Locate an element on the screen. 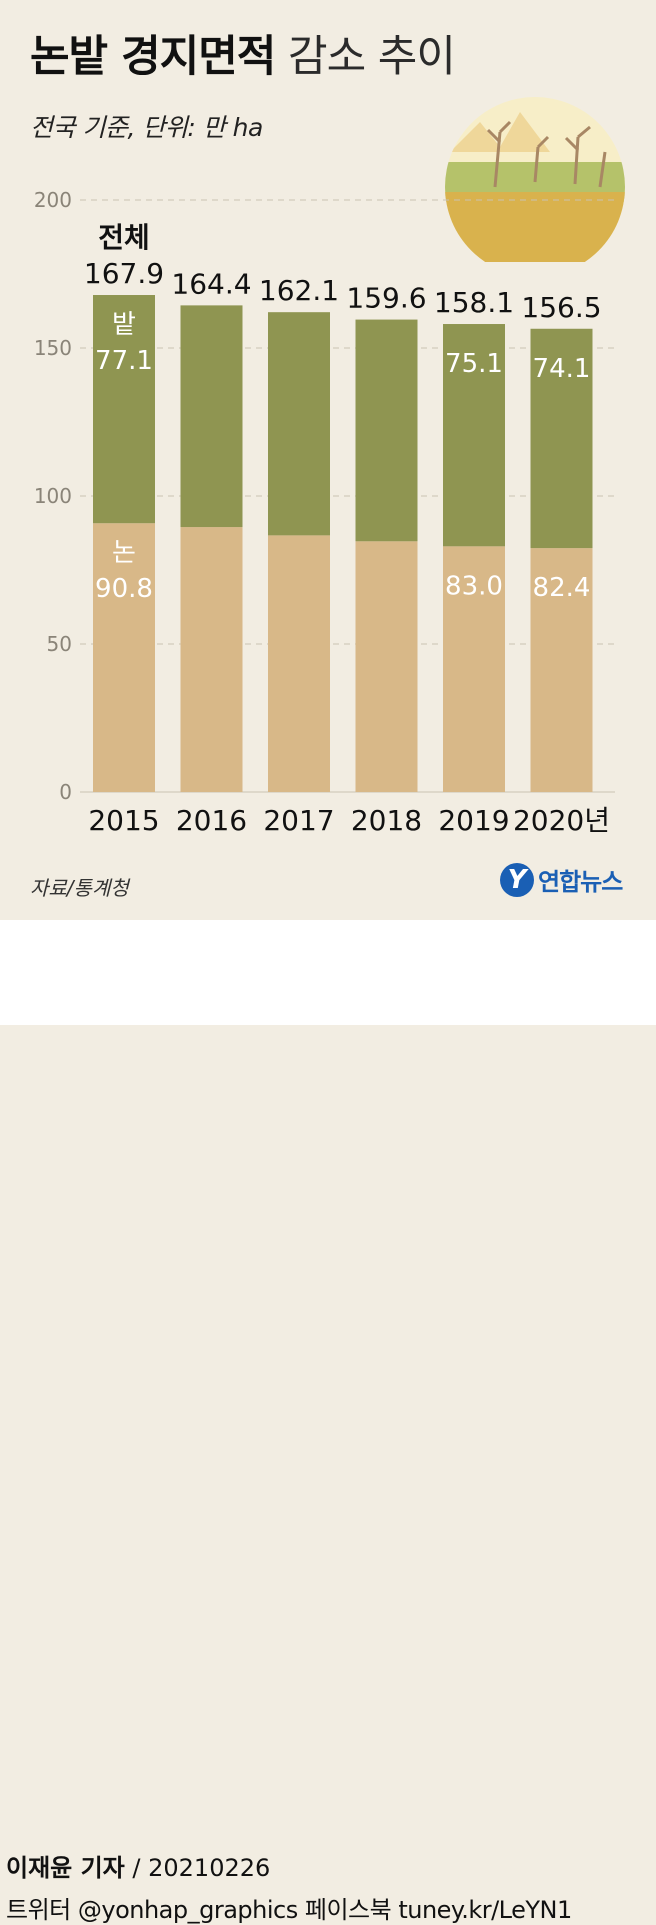  x-tick-label: 2019 is located at coordinates (473, 820).